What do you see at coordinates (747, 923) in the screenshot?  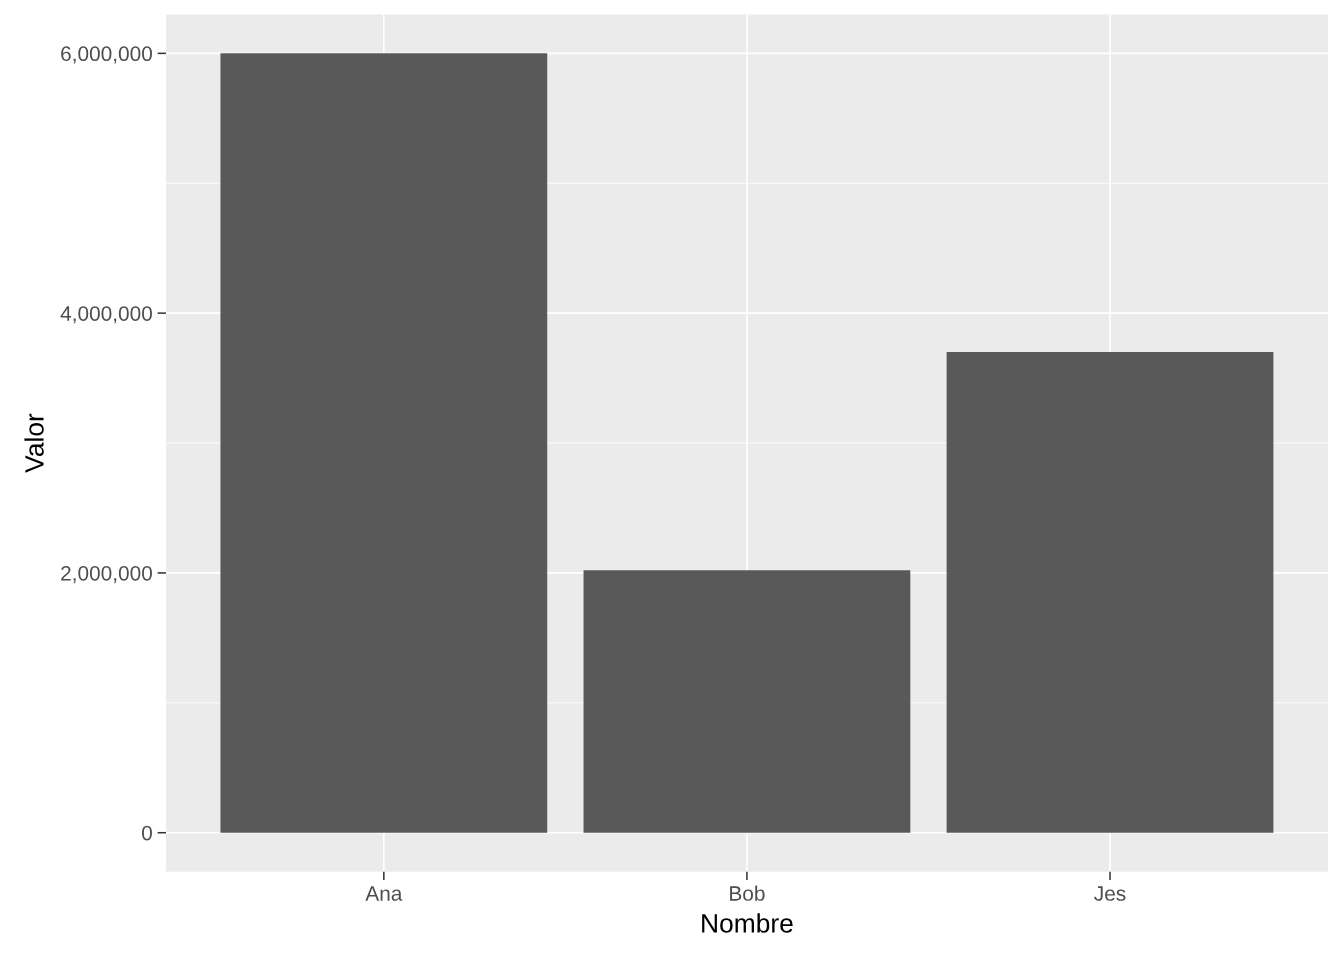 I see `x-axis-title: Nombre` at bounding box center [747, 923].